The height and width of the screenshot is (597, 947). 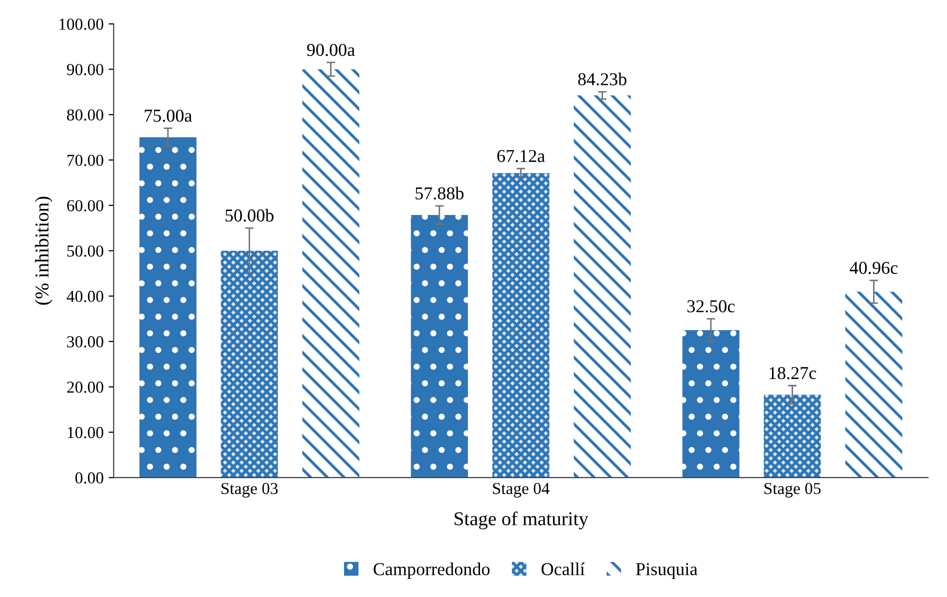 I want to click on legend-label: Camporredondo, so click(x=432, y=570).